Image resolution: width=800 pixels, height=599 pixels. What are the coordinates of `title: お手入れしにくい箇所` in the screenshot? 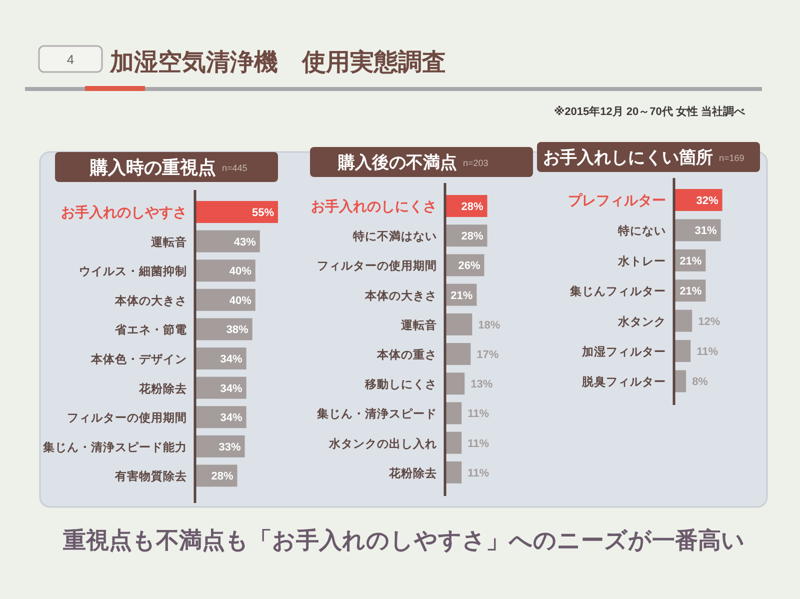 It's located at (628, 158).